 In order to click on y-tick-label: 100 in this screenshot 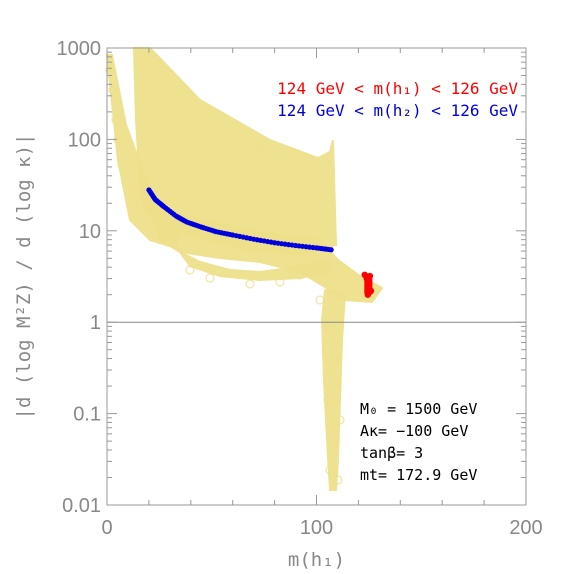, I will do `click(84, 140)`.